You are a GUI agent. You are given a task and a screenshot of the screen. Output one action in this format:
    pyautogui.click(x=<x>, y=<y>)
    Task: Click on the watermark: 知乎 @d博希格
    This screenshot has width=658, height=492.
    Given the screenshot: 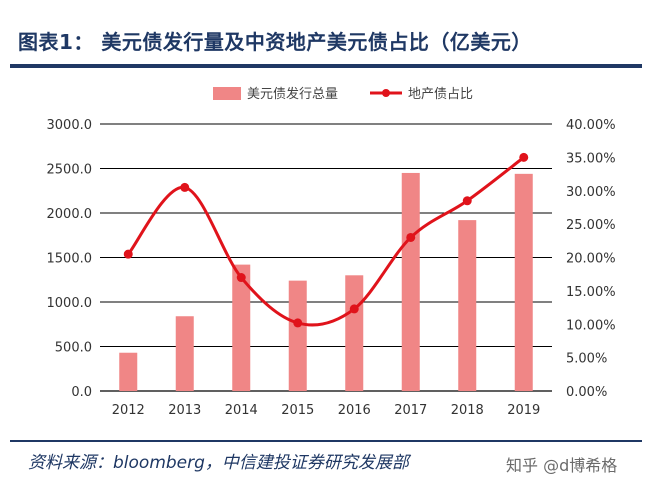 What is the action you would take?
    pyautogui.click(x=562, y=465)
    